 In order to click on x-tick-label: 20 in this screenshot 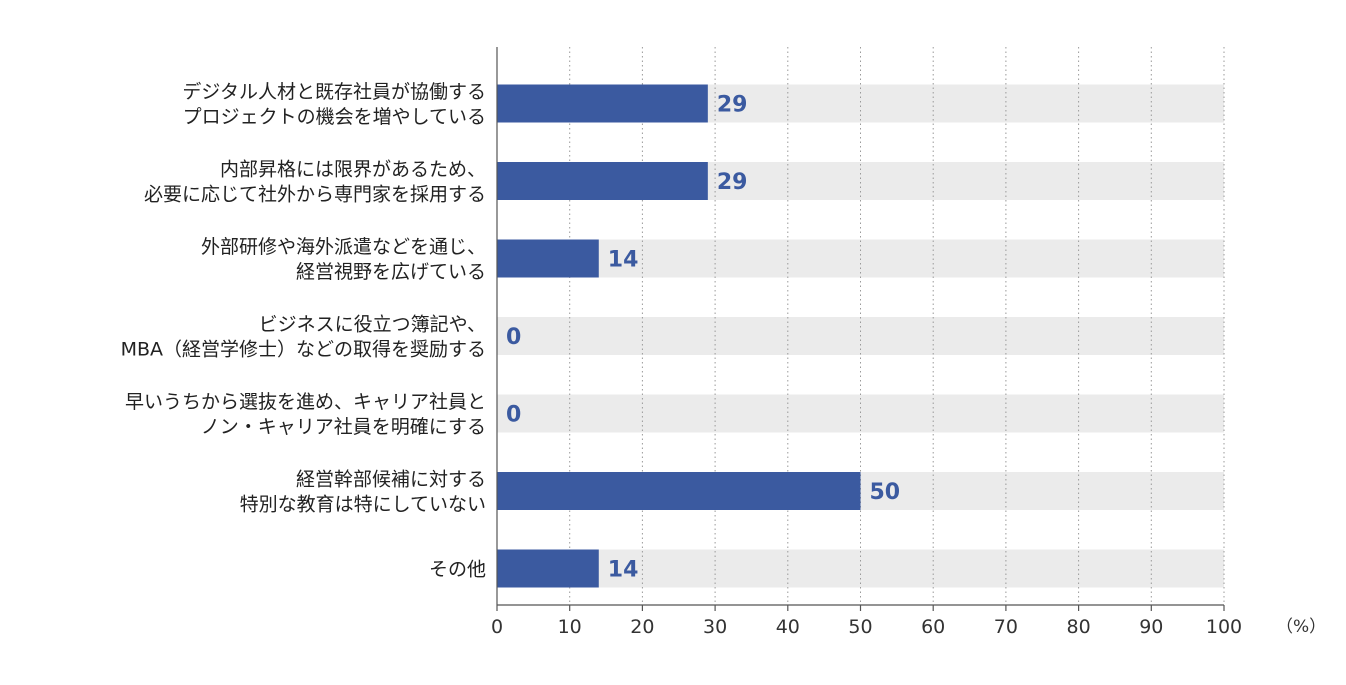, I will do `click(642, 627)`.